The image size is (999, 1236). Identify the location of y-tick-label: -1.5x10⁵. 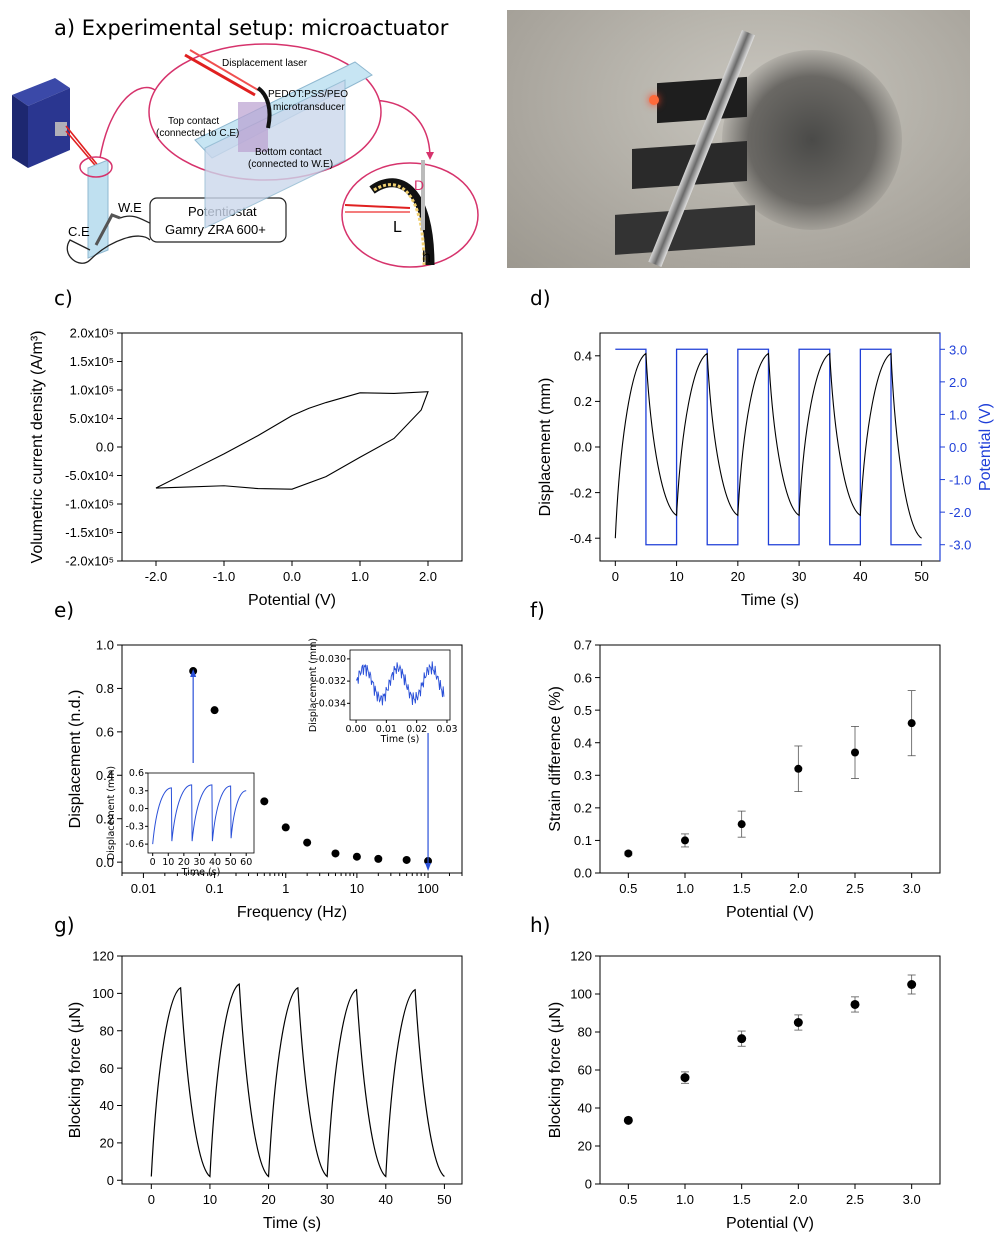
(89, 532).